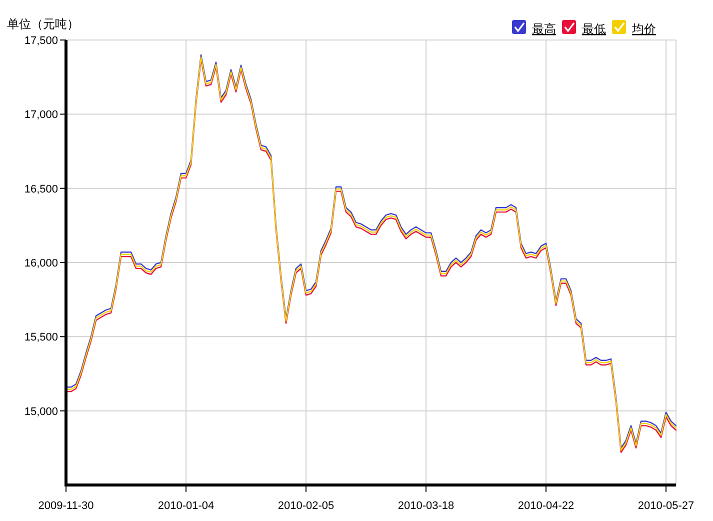 The image size is (713, 521). What do you see at coordinates (544, 29) in the screenshot?
I see `legend-label: 最高` at bounding box center [544, 29].